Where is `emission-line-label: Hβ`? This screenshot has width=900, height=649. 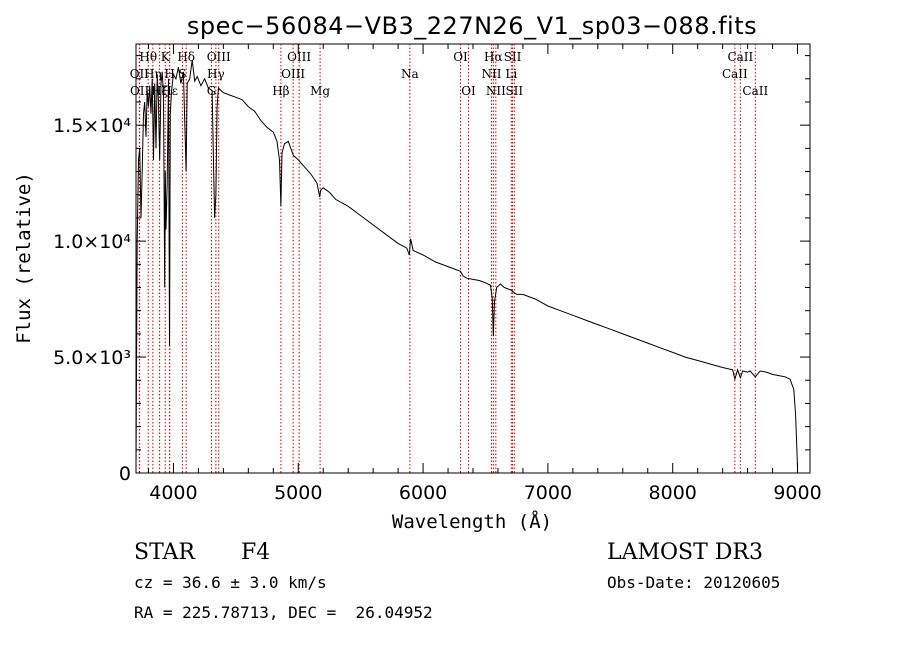
emission-line-label: Hβ is located at coordinates (280, 91).